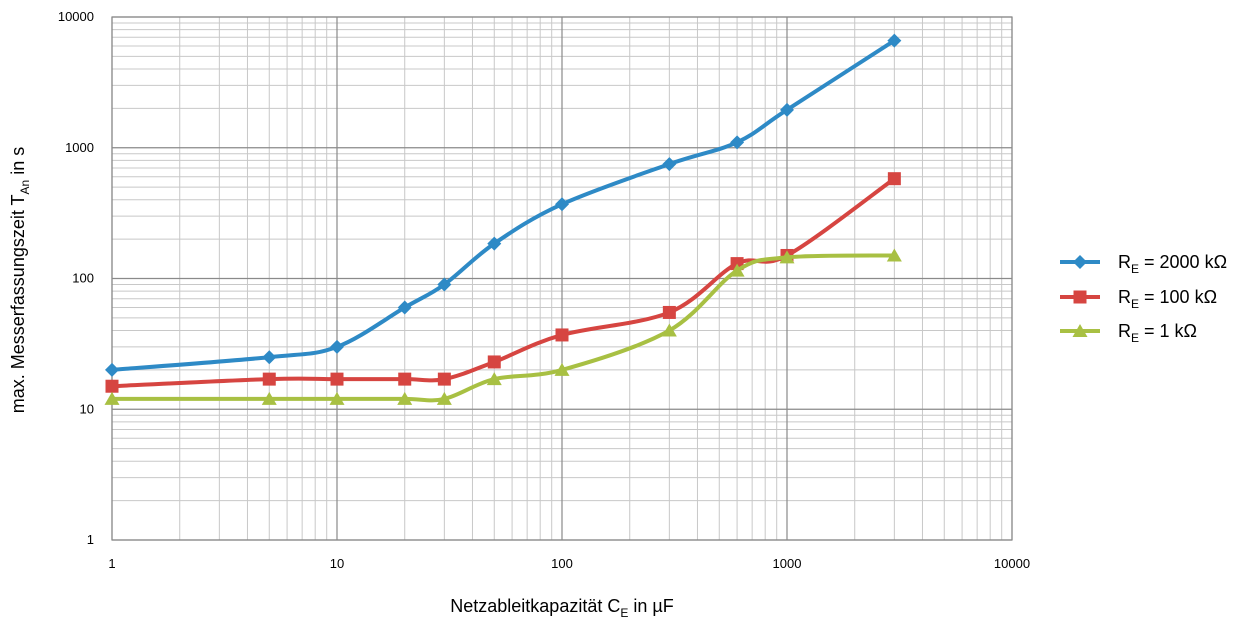  What do you see at coordinates (562, 608) in the screenshot?
I see `x-axis-title: Netzableitkapazität CE in µF` at bounding box center [562, 608].